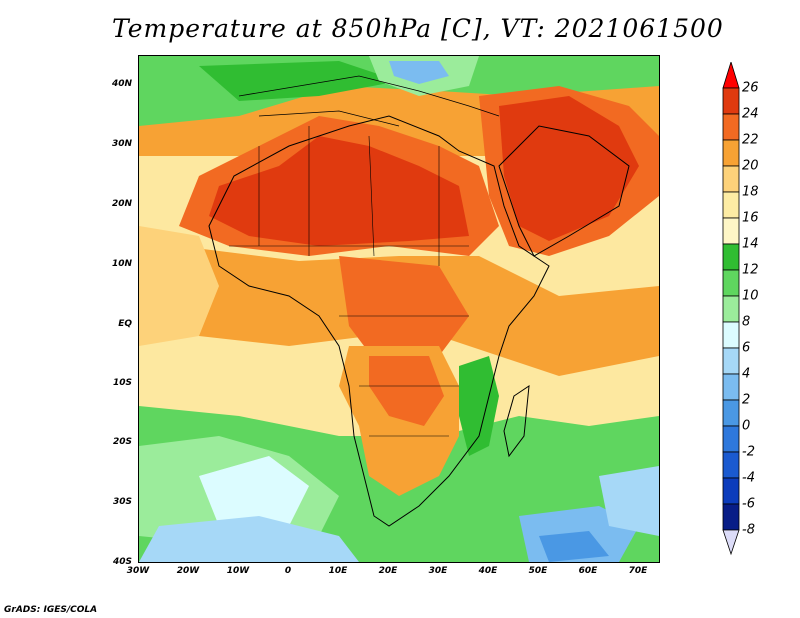 The width and height of the screenshot is (800, 618). Describe the element at coordinates (588, 571) in the screenshot. I see `lon-tick-60e: 60E` at that location.